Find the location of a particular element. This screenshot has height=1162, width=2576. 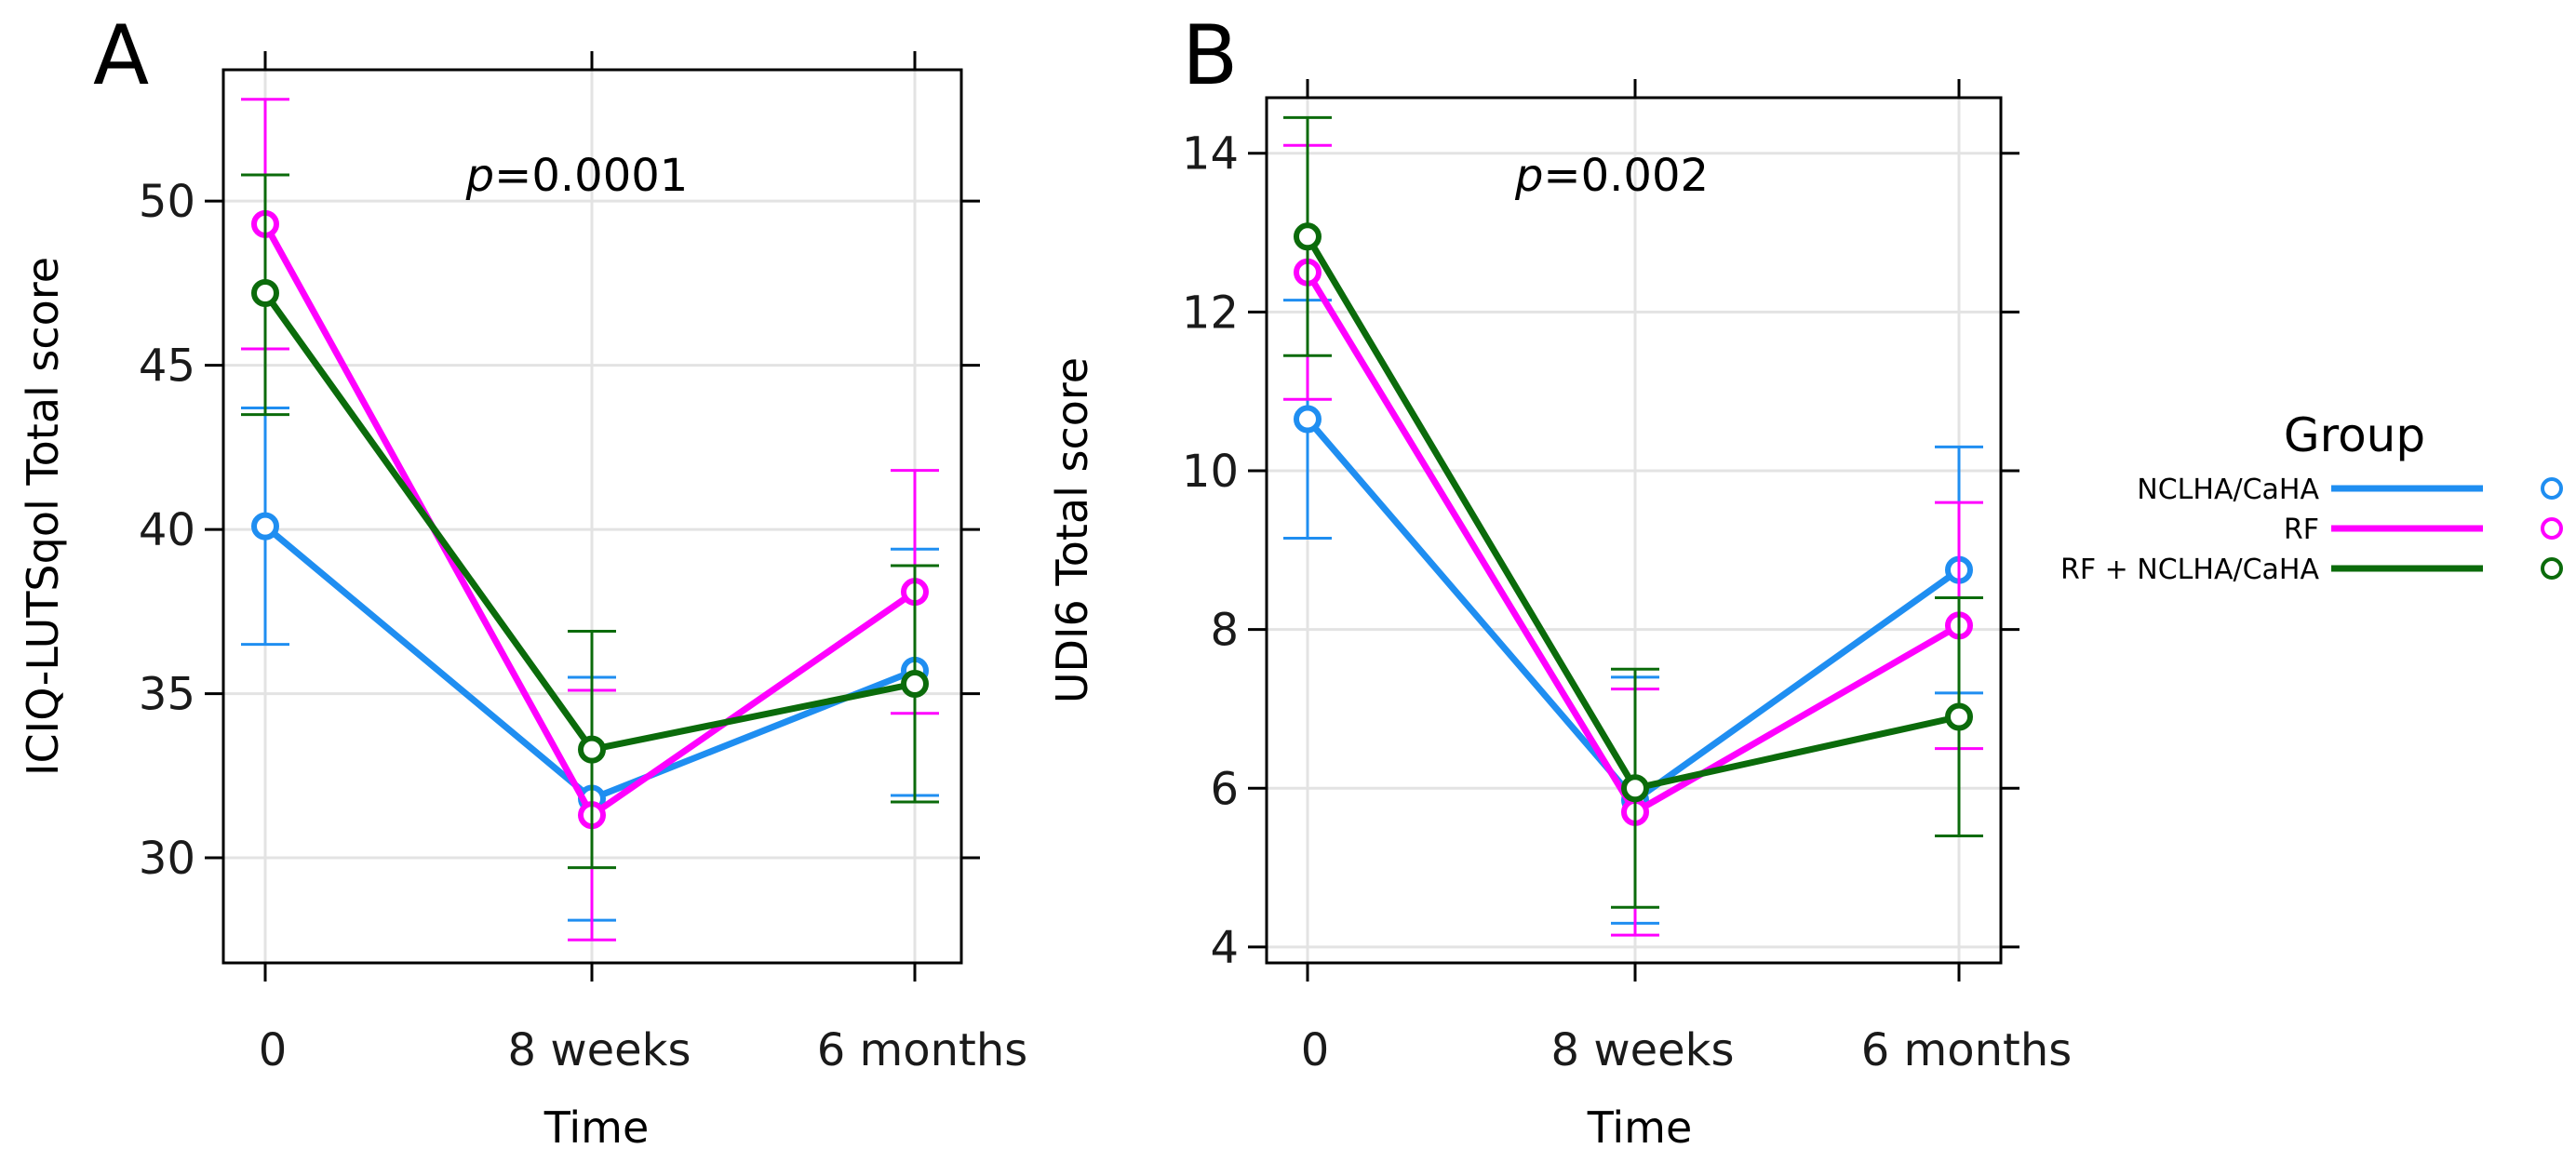

p-value-annotation: p=0.0001 is located at coordinates (577, 176).